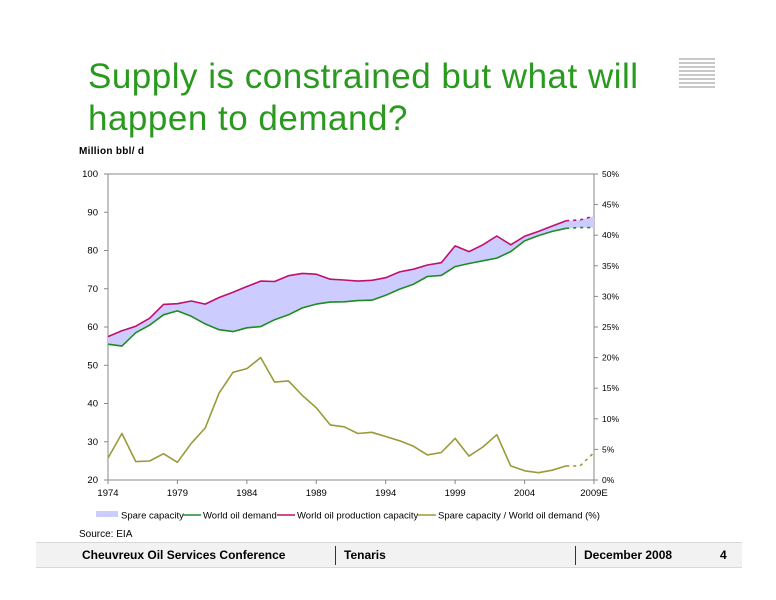 The image size is (776, 600). Describe the element at coordinates (92, 289) in the screenshot. I see `y-axis-tick-label: 70` at that location.